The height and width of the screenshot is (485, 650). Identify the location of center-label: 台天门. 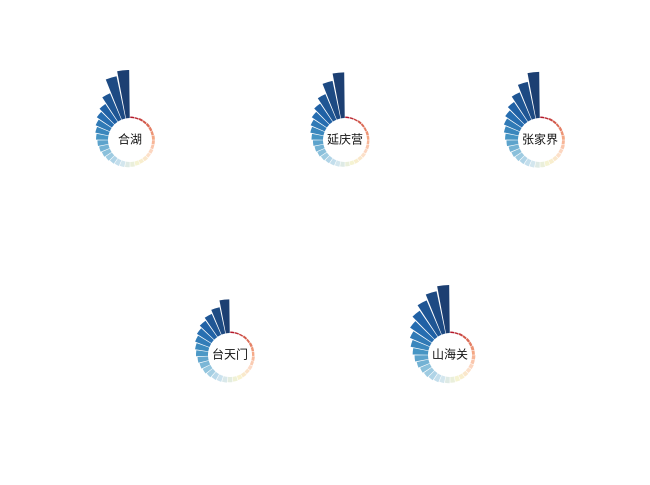
(230, 354).